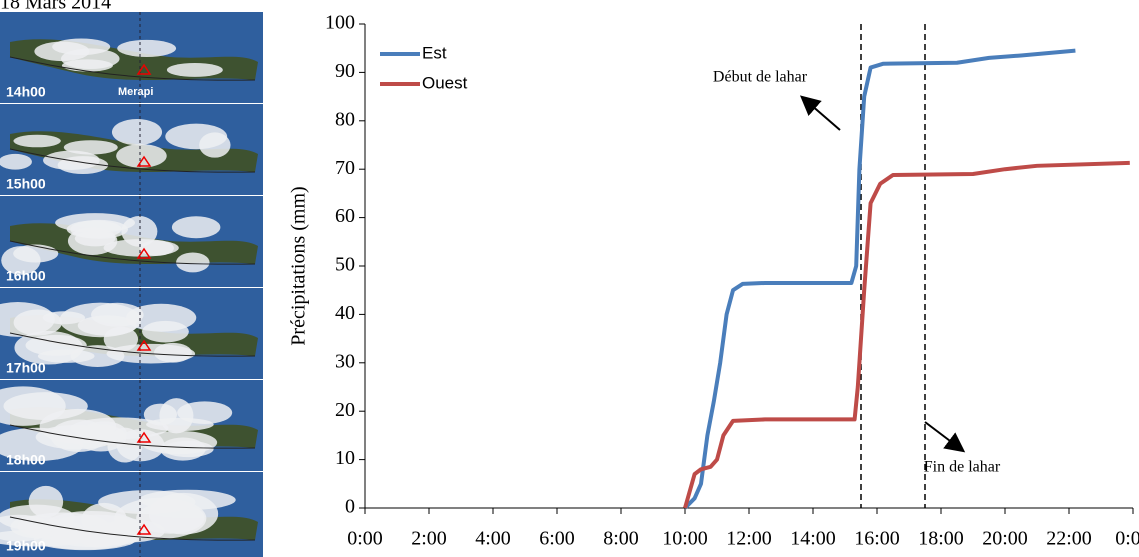 Image resolution: width=1139 pixels, height=557 pixels. I want to click on panel-time: 17h00, so click(26, 368).